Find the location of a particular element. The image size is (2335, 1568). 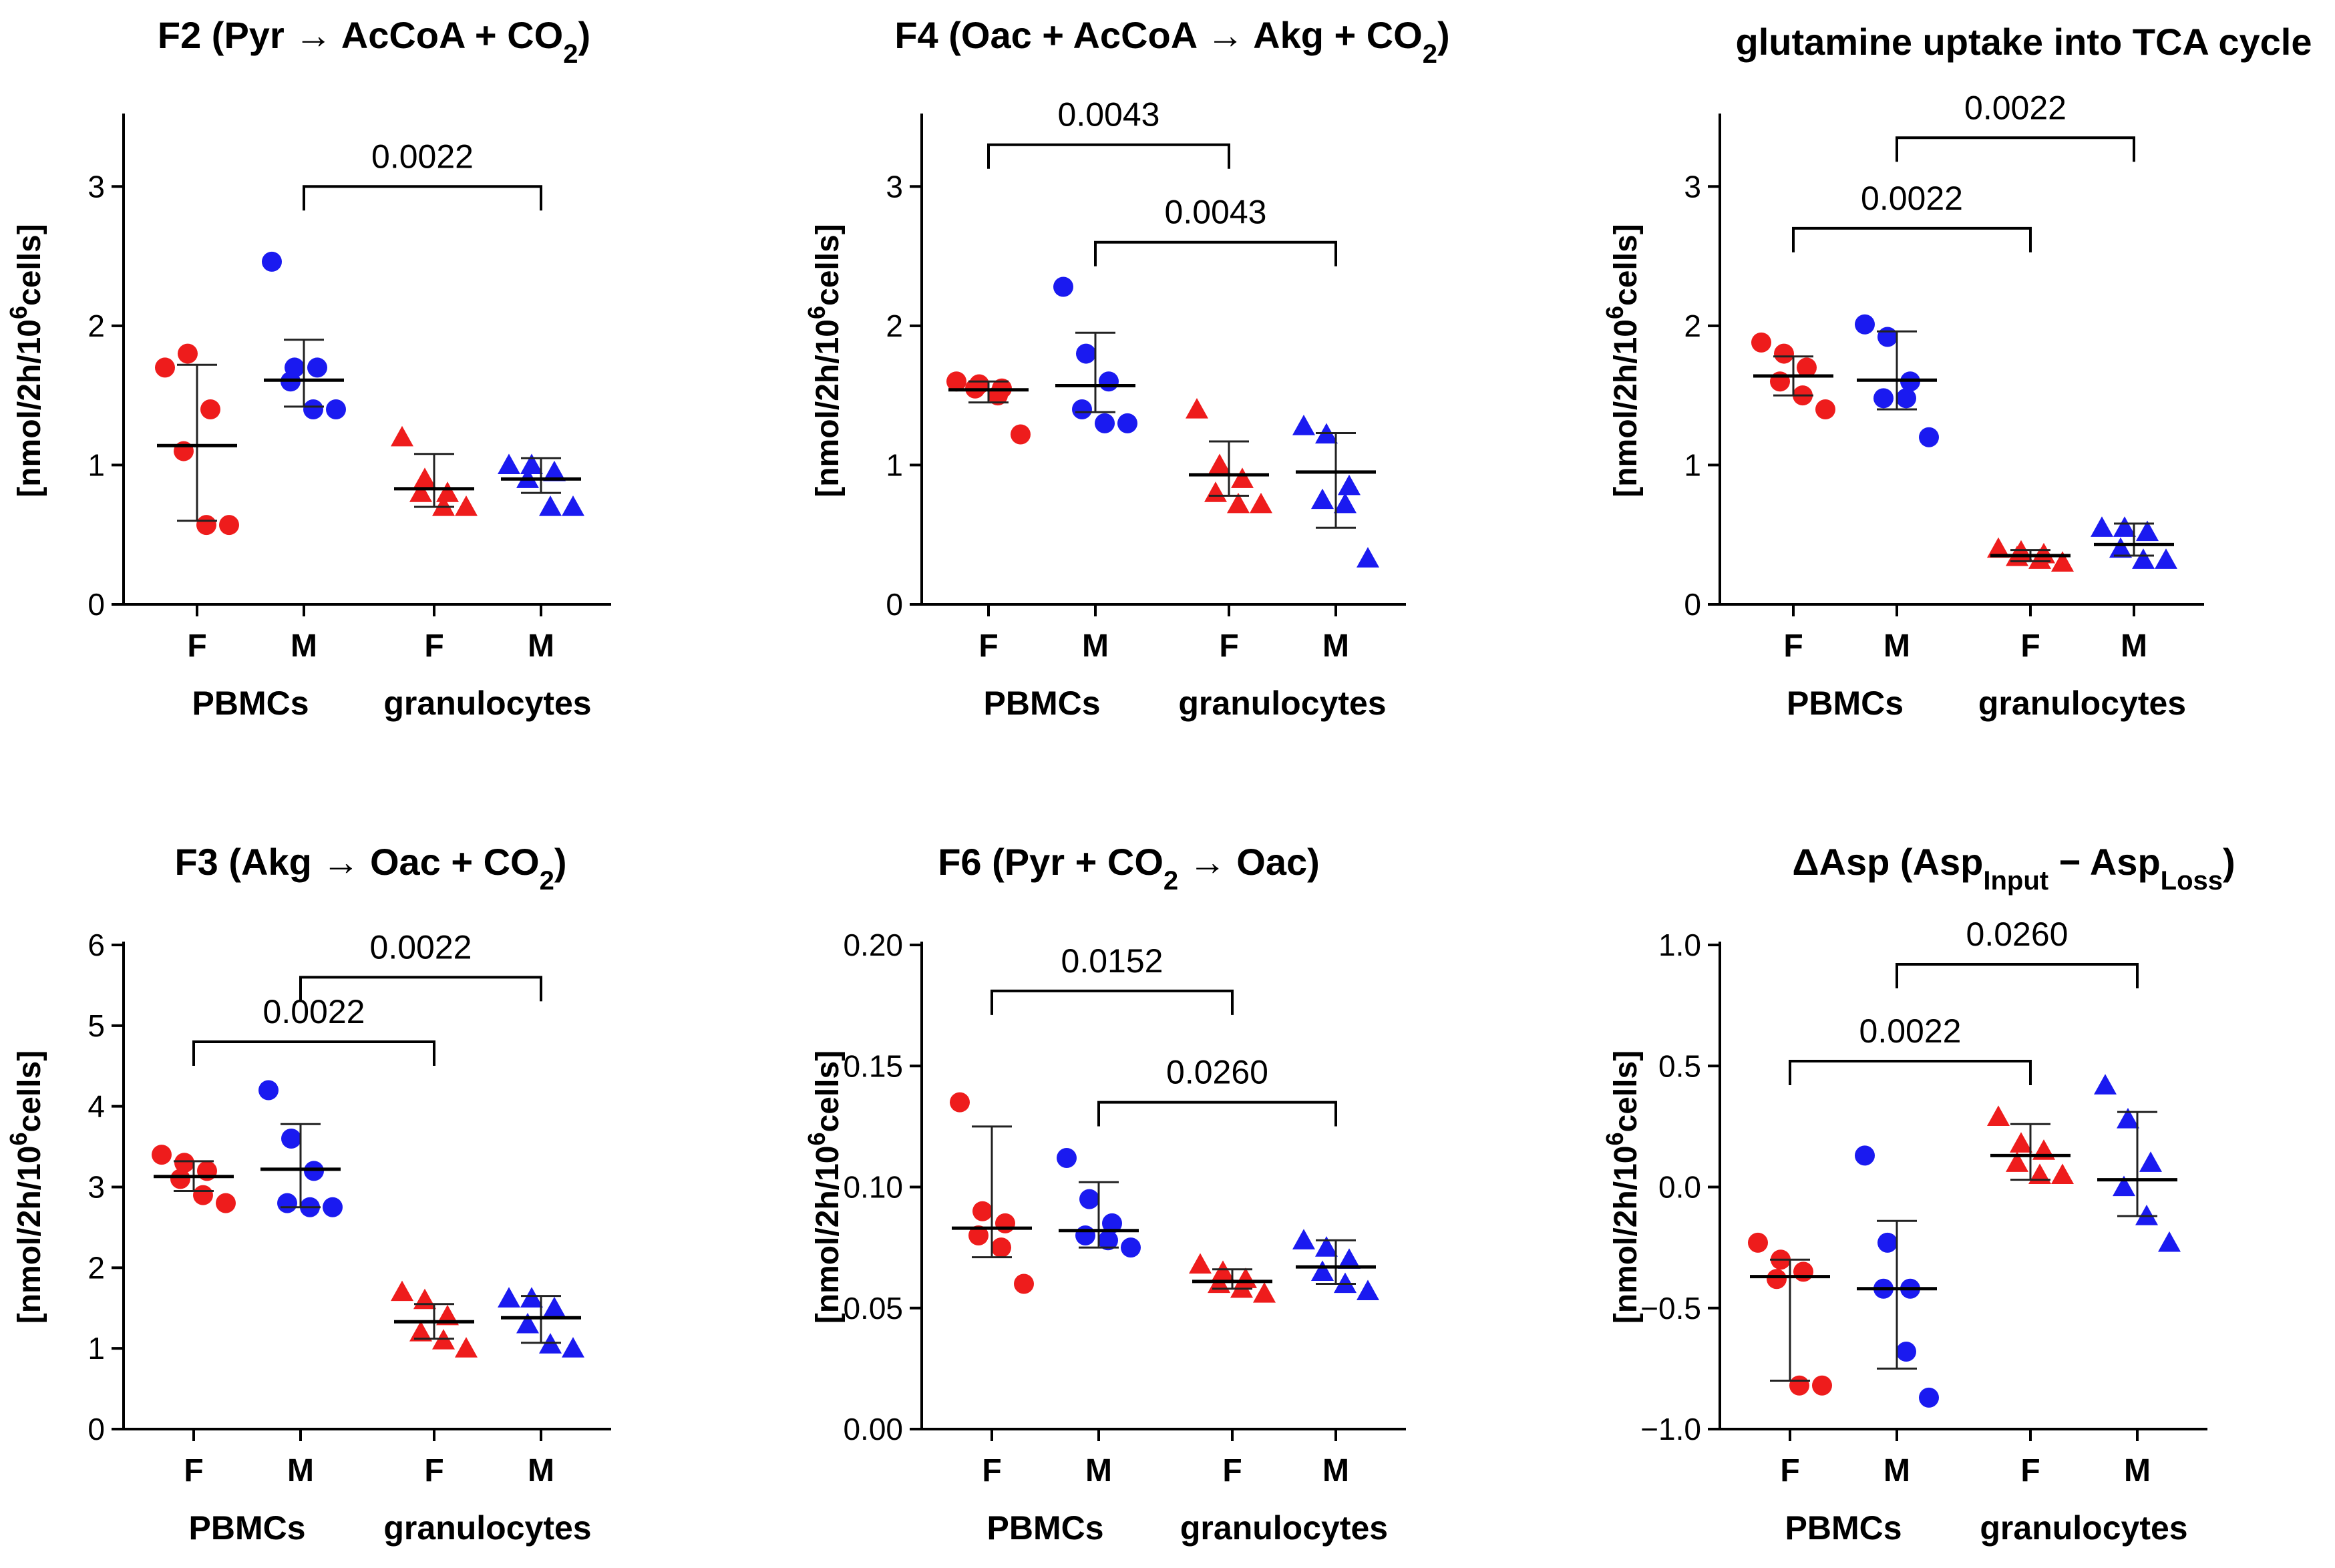

y-tick-label: 0.10 is located at coordinates (873, 1187).